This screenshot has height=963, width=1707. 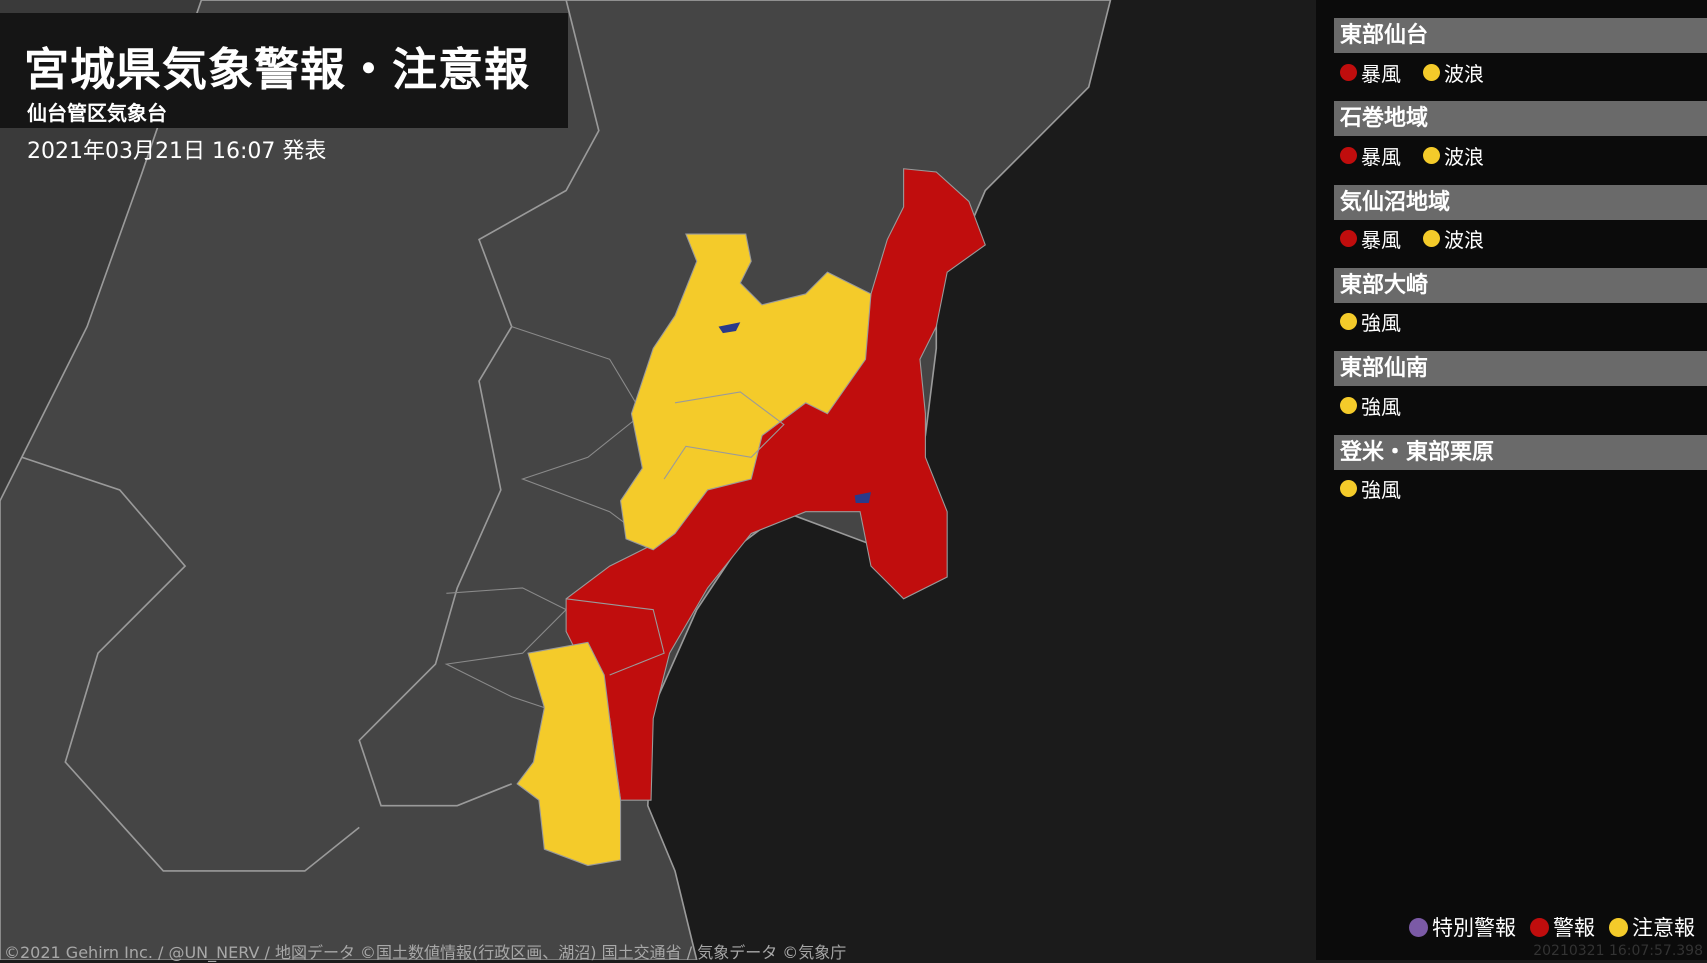 What do you see at coordinates (1520, 285) in the screenshot?
I see `area-name: 東部大崎` at bounding box center [1520, 285].